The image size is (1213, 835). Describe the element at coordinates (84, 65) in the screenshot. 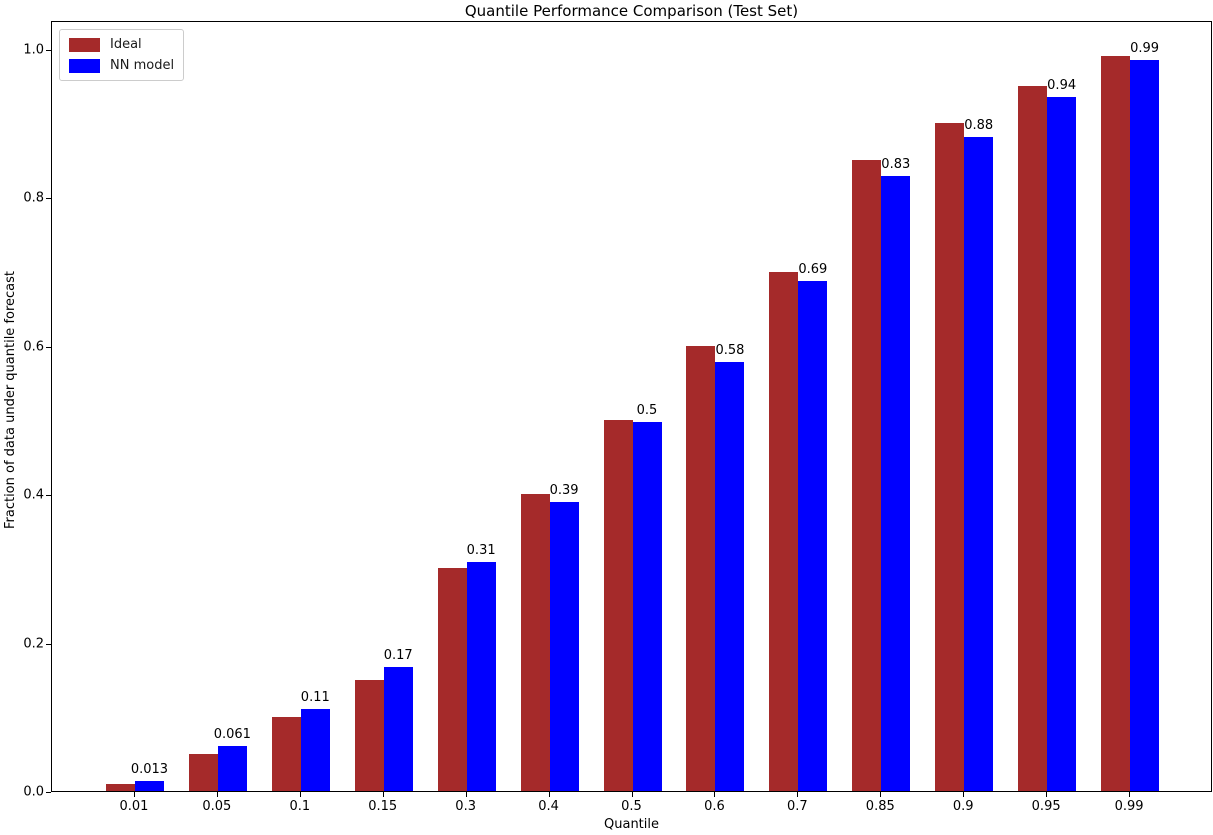

I see `legend-swatch-nn-model` at that location.